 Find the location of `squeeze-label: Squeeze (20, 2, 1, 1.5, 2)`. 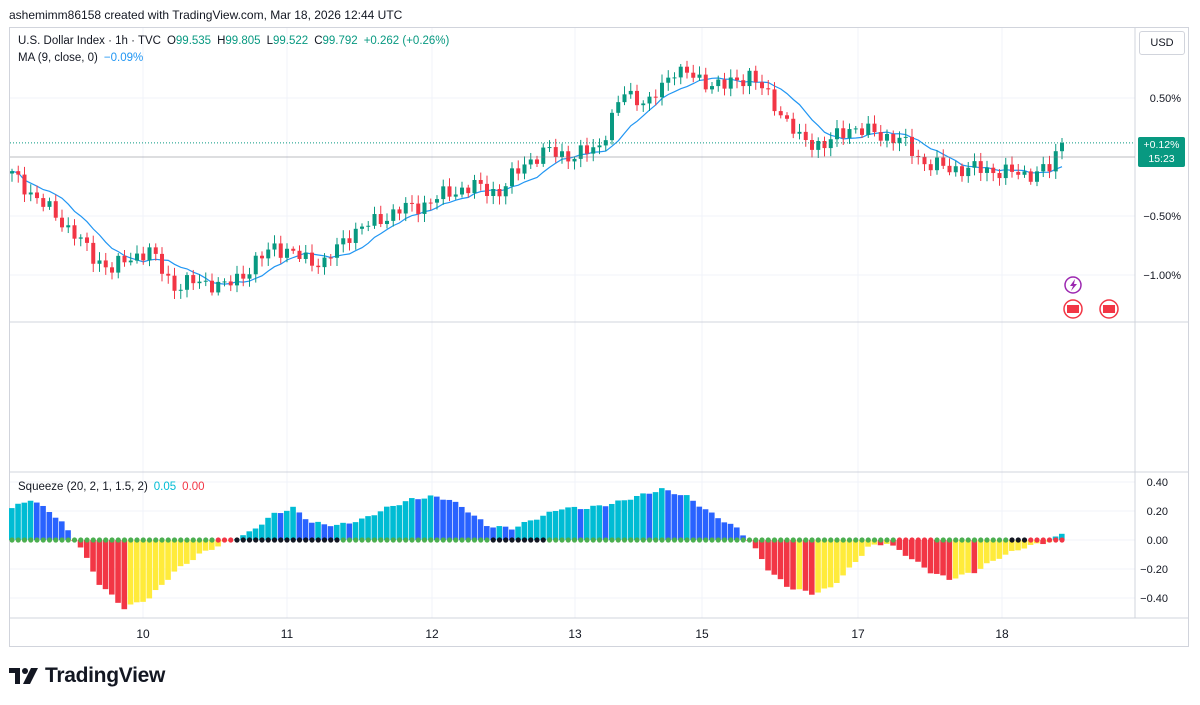

squeeze-label: Squeeze (20, 2, 1, 1.5, 2) is located at coordinates (83, 487).